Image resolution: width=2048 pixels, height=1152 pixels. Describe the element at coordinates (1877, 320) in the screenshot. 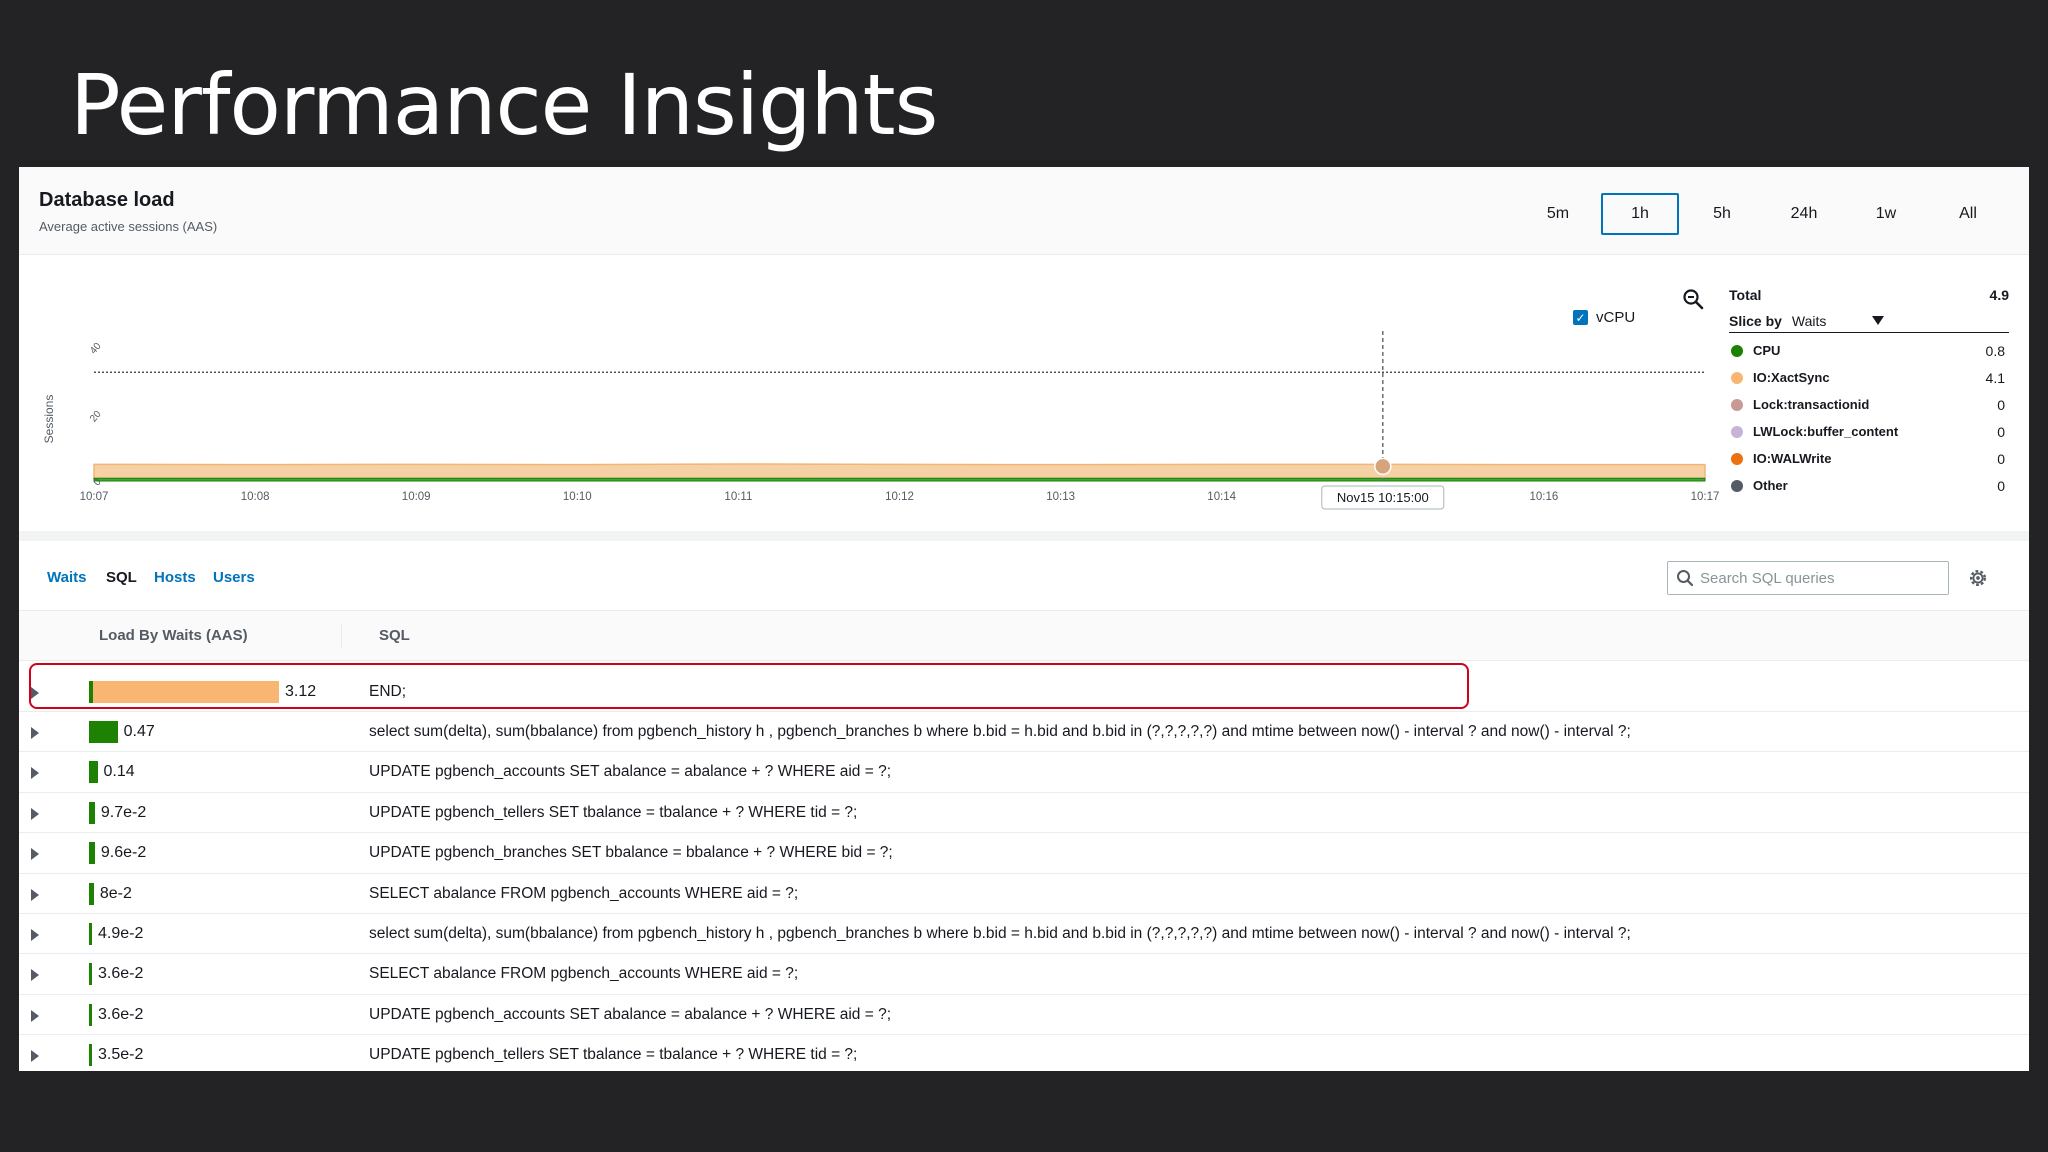

I see `chevron-down-icon` at that location.